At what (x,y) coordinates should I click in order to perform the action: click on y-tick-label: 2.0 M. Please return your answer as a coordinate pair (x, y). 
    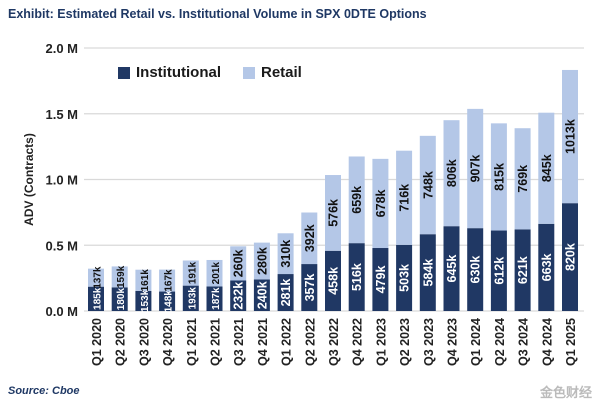
    Looking at the image, I should click on (61, 48).